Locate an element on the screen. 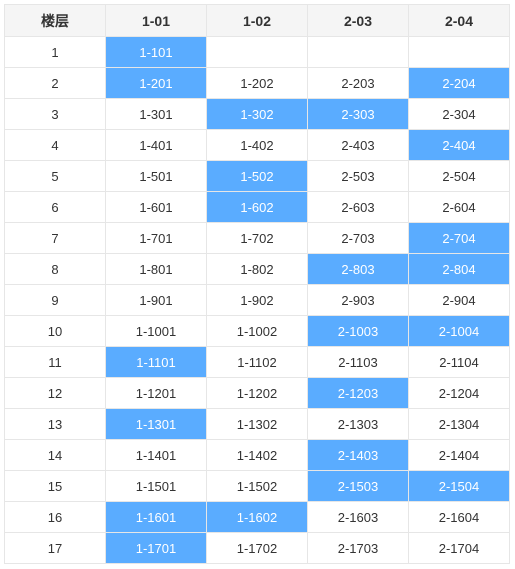  unit-cell-selected: 1-101 is located at coordinates (156, 52).